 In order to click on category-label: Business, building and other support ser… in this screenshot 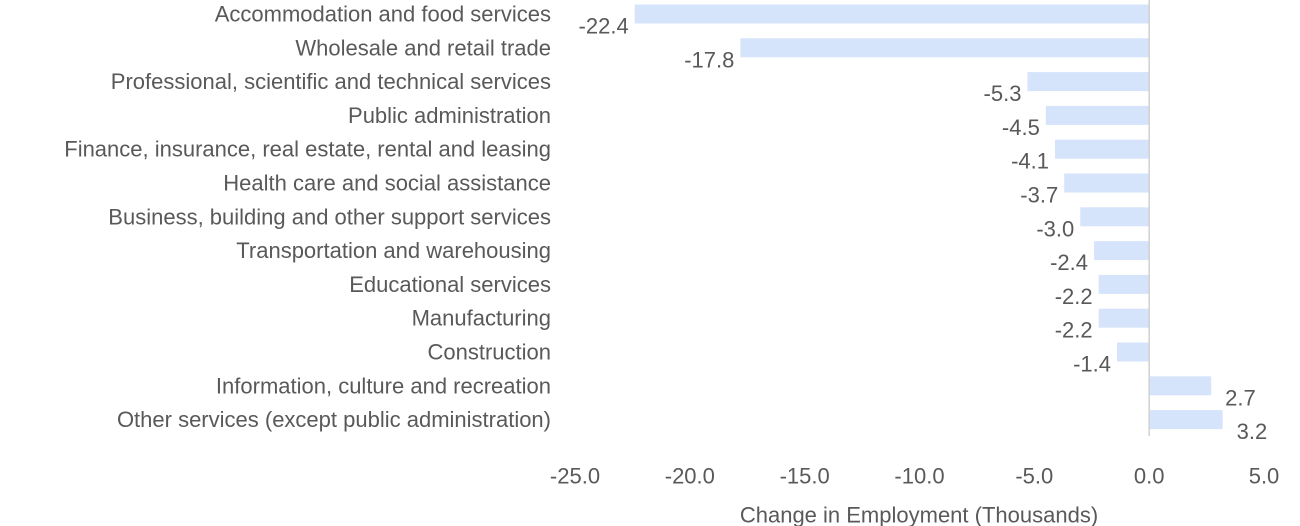, I will do `click(329, 216)`.